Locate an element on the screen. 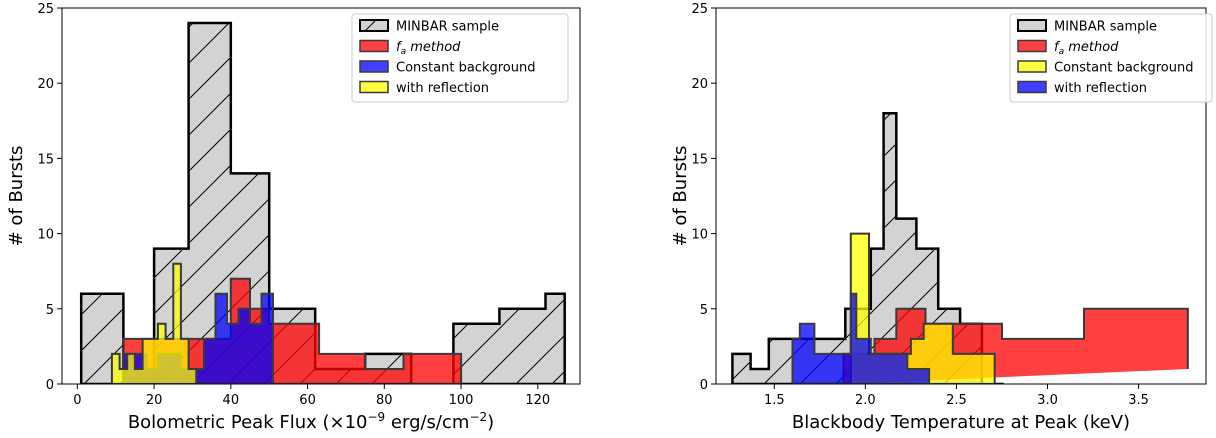 The height and width of the screenshot is (438, 1216). x-tick-label: 1.5 is located at coordinates (774, 400).